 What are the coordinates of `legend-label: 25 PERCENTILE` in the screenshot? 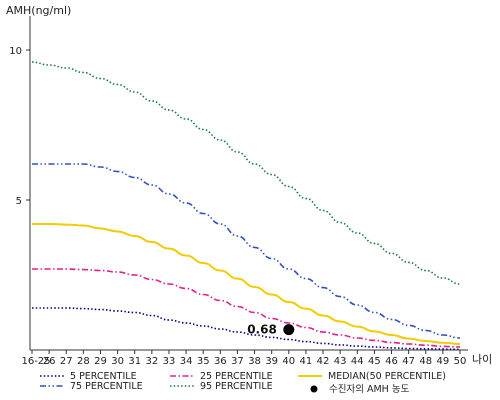 It's located at (236, 376).